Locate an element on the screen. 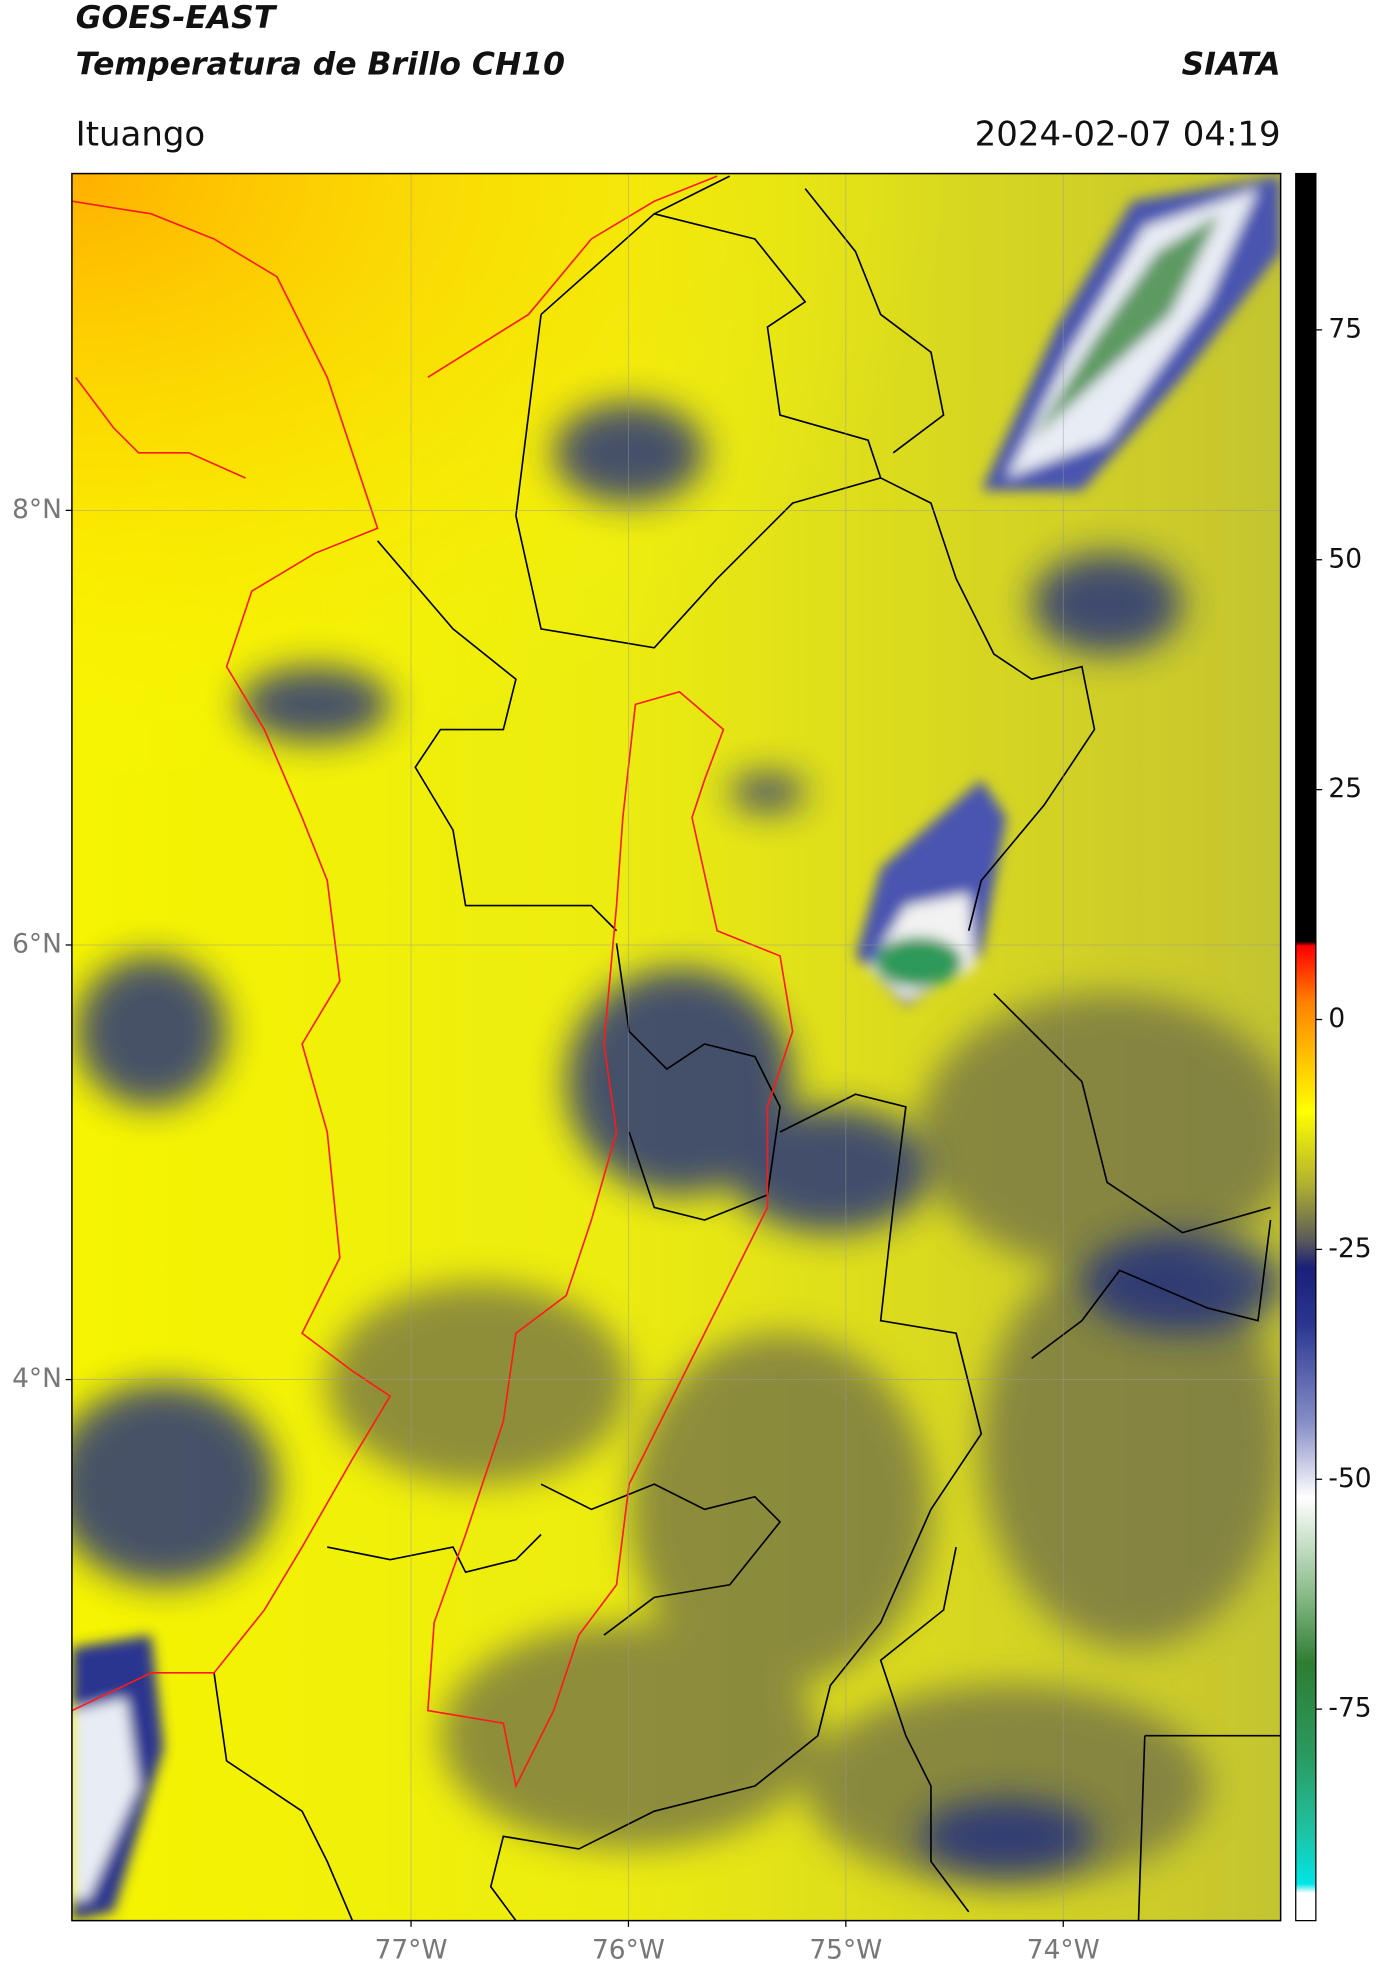  colorbar-tick-label: -50 is located at coordinates (1349, 1478).